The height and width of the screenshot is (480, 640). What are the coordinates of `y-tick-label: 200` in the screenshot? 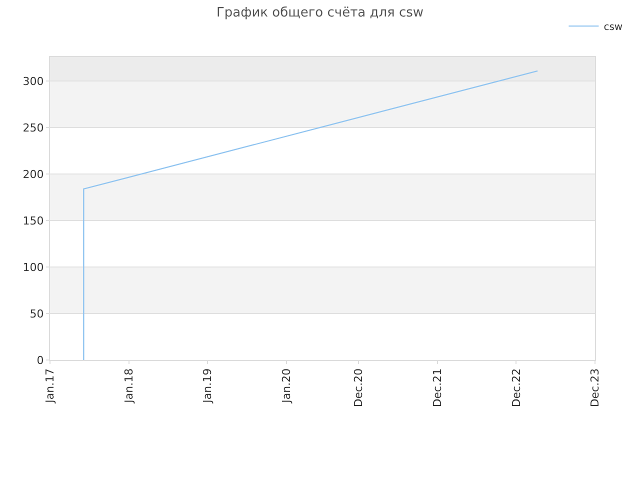 It's located at (33, 174).